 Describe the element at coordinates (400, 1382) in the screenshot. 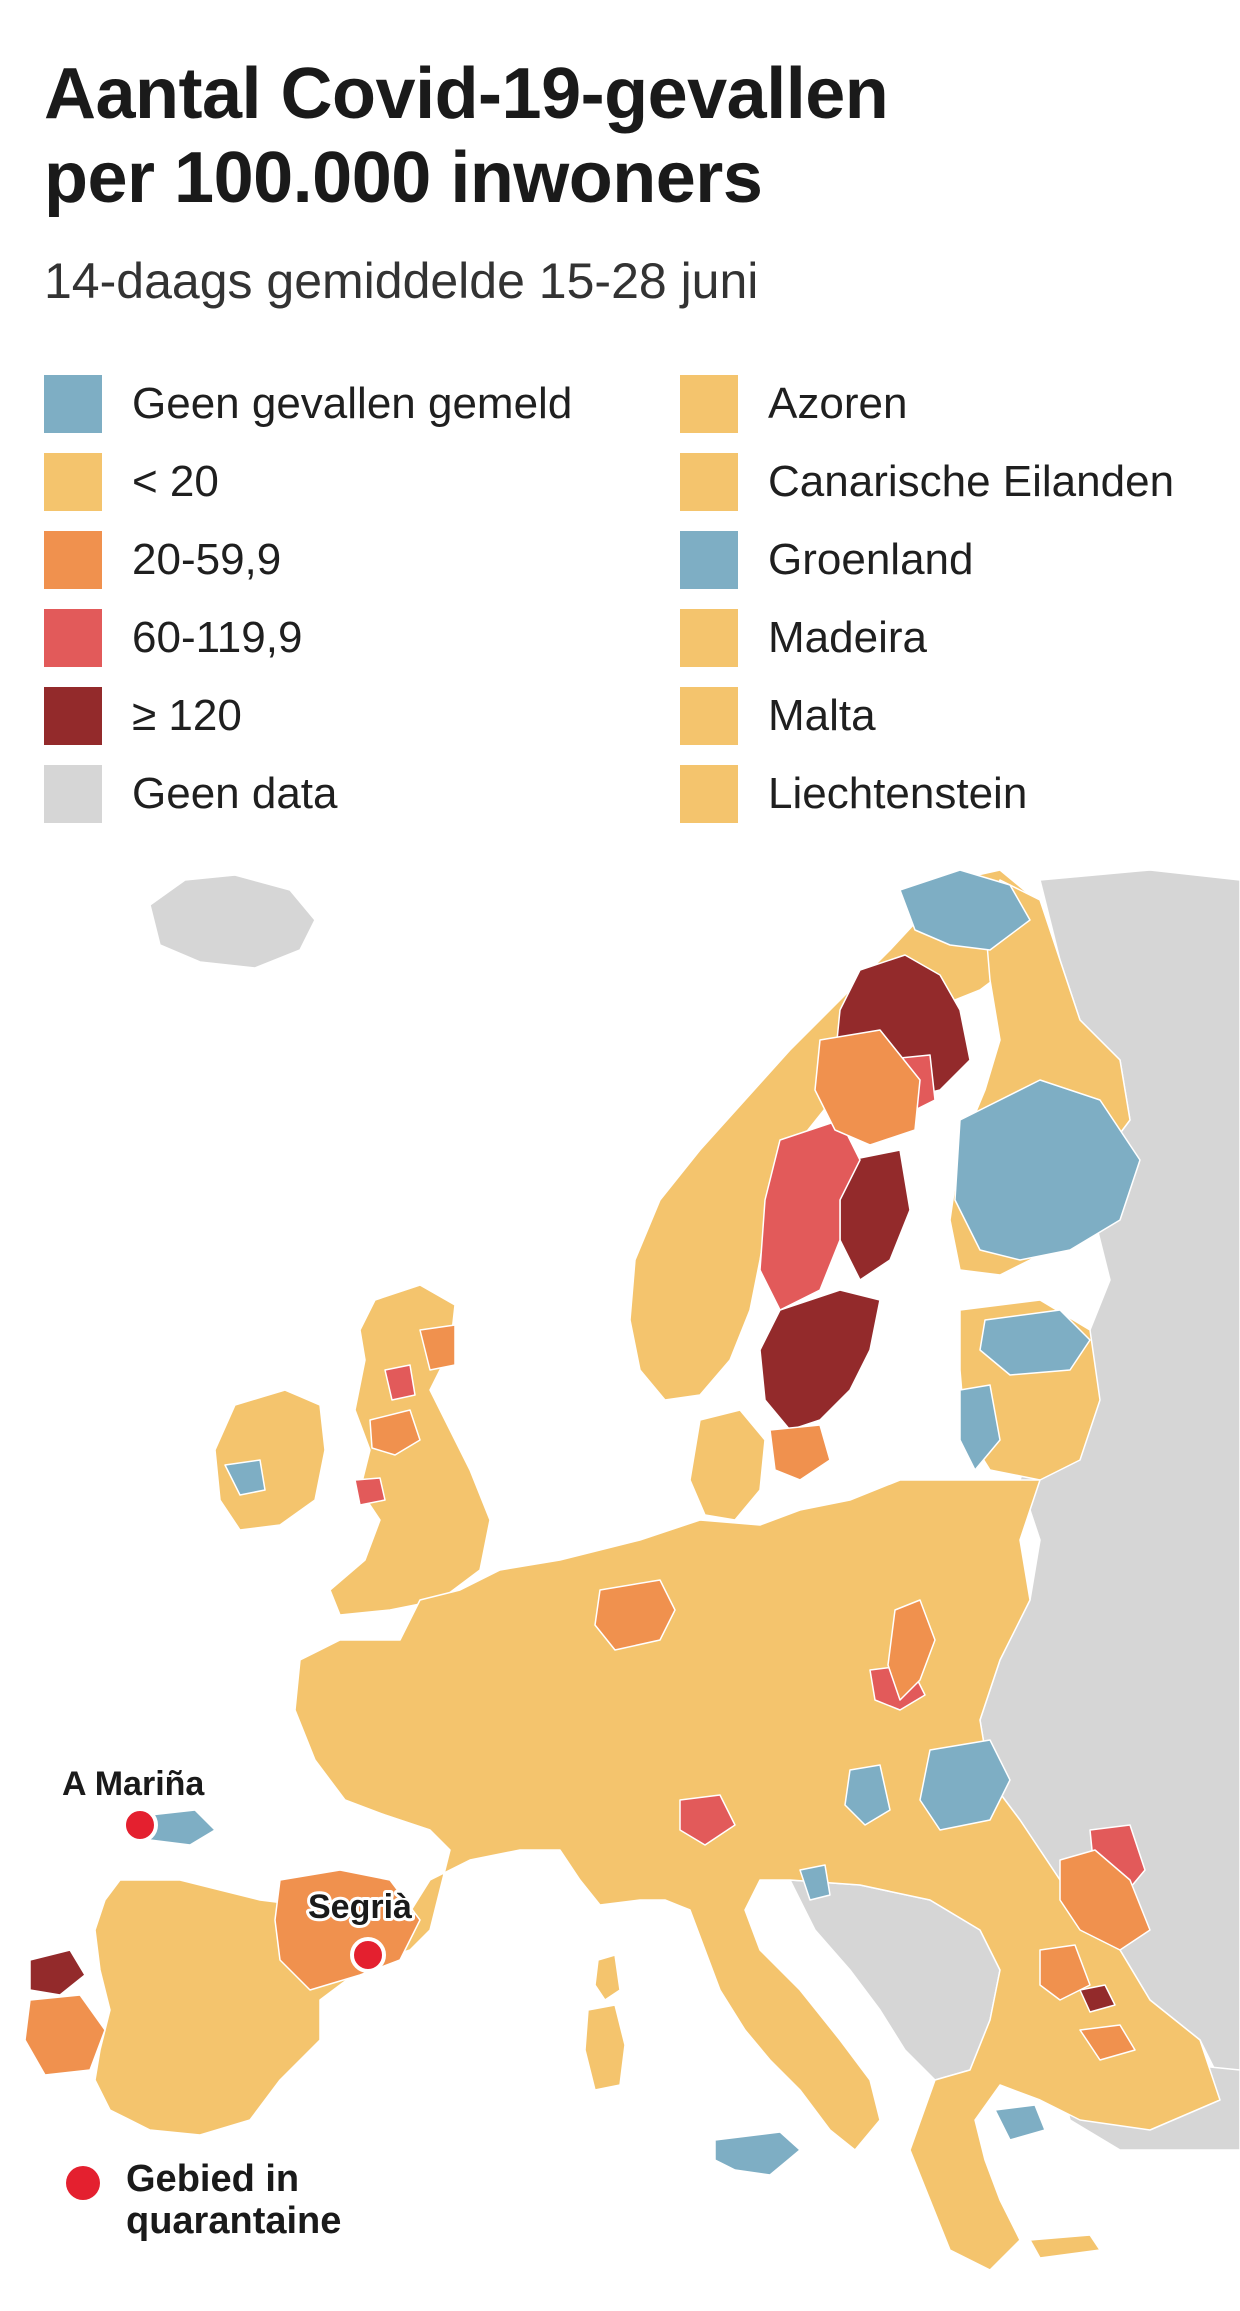

I see `scotland-hotspot-region` at that location.